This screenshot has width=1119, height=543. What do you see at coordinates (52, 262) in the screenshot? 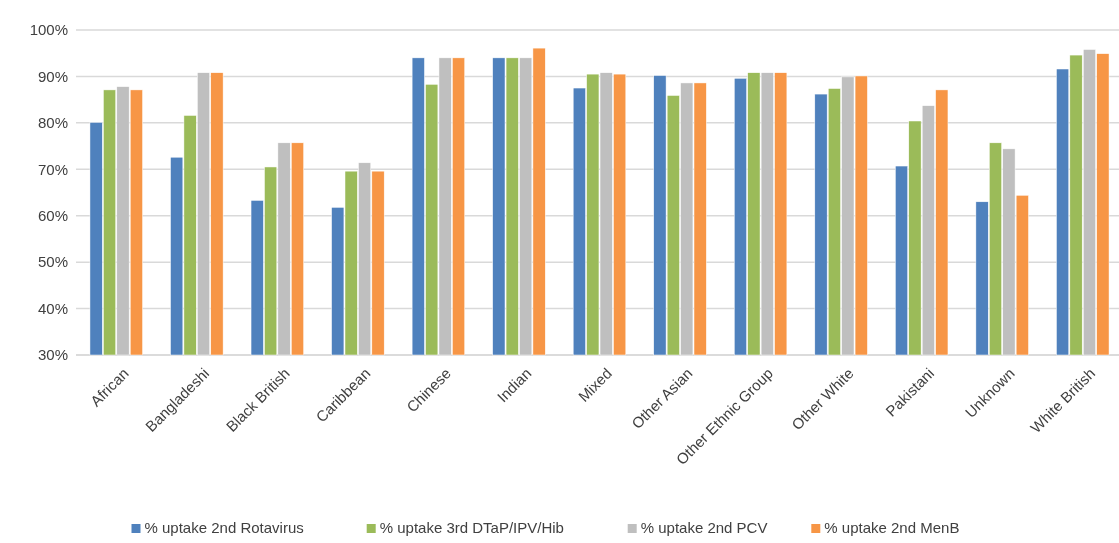
I see `y-tick-label: 50%` at bounding box center [52, 262].